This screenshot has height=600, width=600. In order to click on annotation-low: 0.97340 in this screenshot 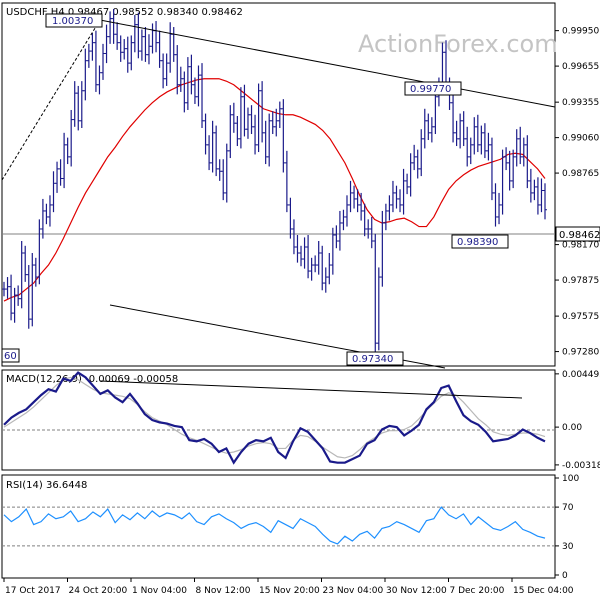, I will do `click(375, 358)`.